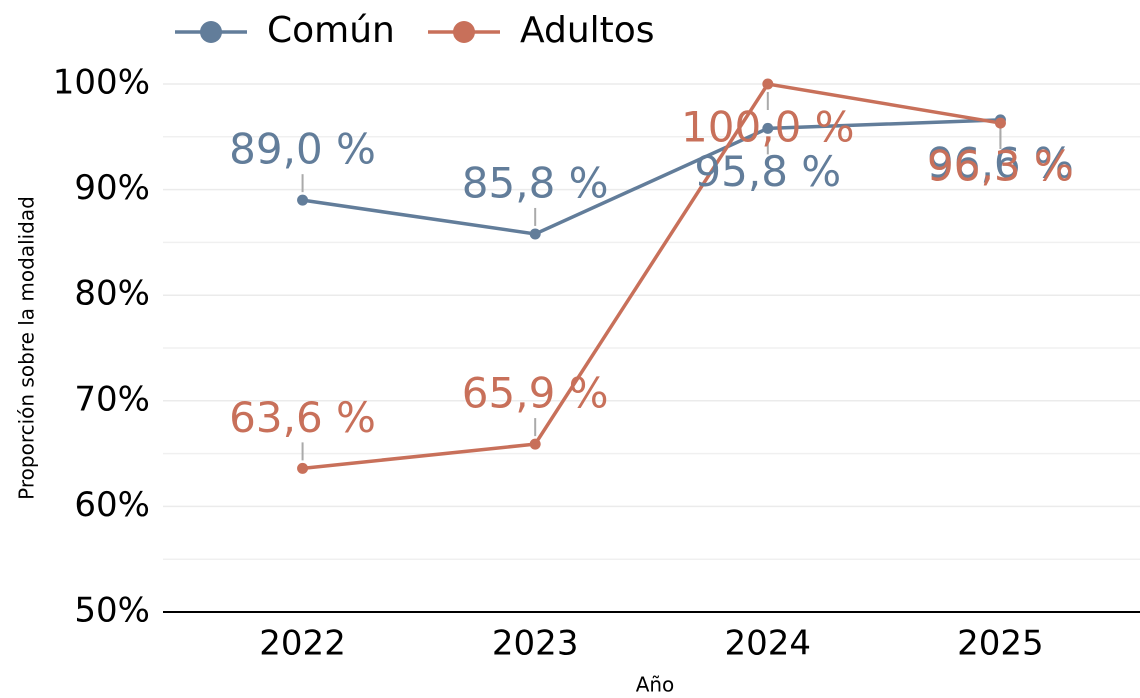 Image resolution: width=1140 pixels, height=698 pixels. Describe the element at coordinates (655, 685) in the screenshot. I see `x-axis-title: Año` at that location.